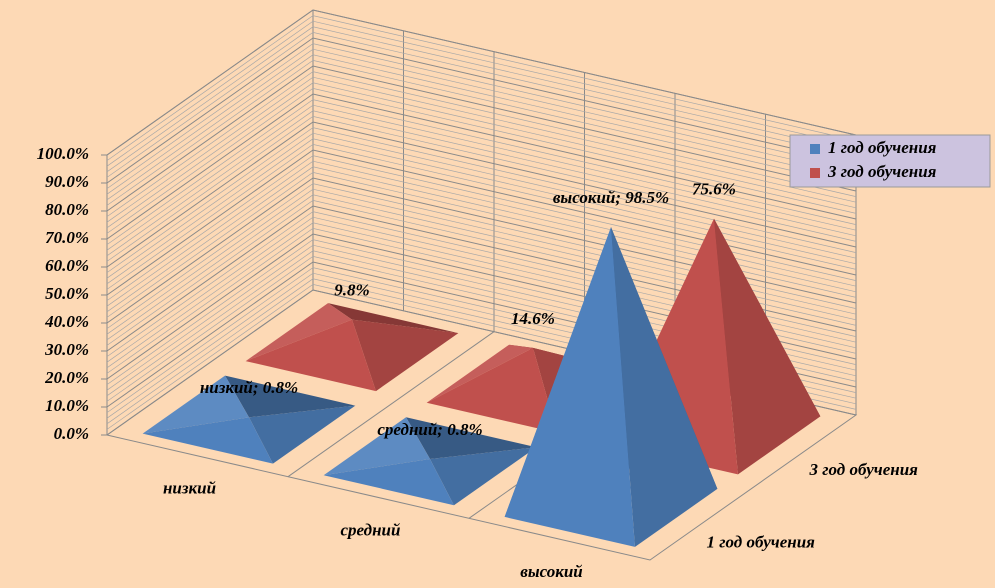 The height and width of the screenshot is (588, 995). Describe the element at coordinates (882, 147) in the screenshot. I see `legend-label: 1 год обучения` at that location.